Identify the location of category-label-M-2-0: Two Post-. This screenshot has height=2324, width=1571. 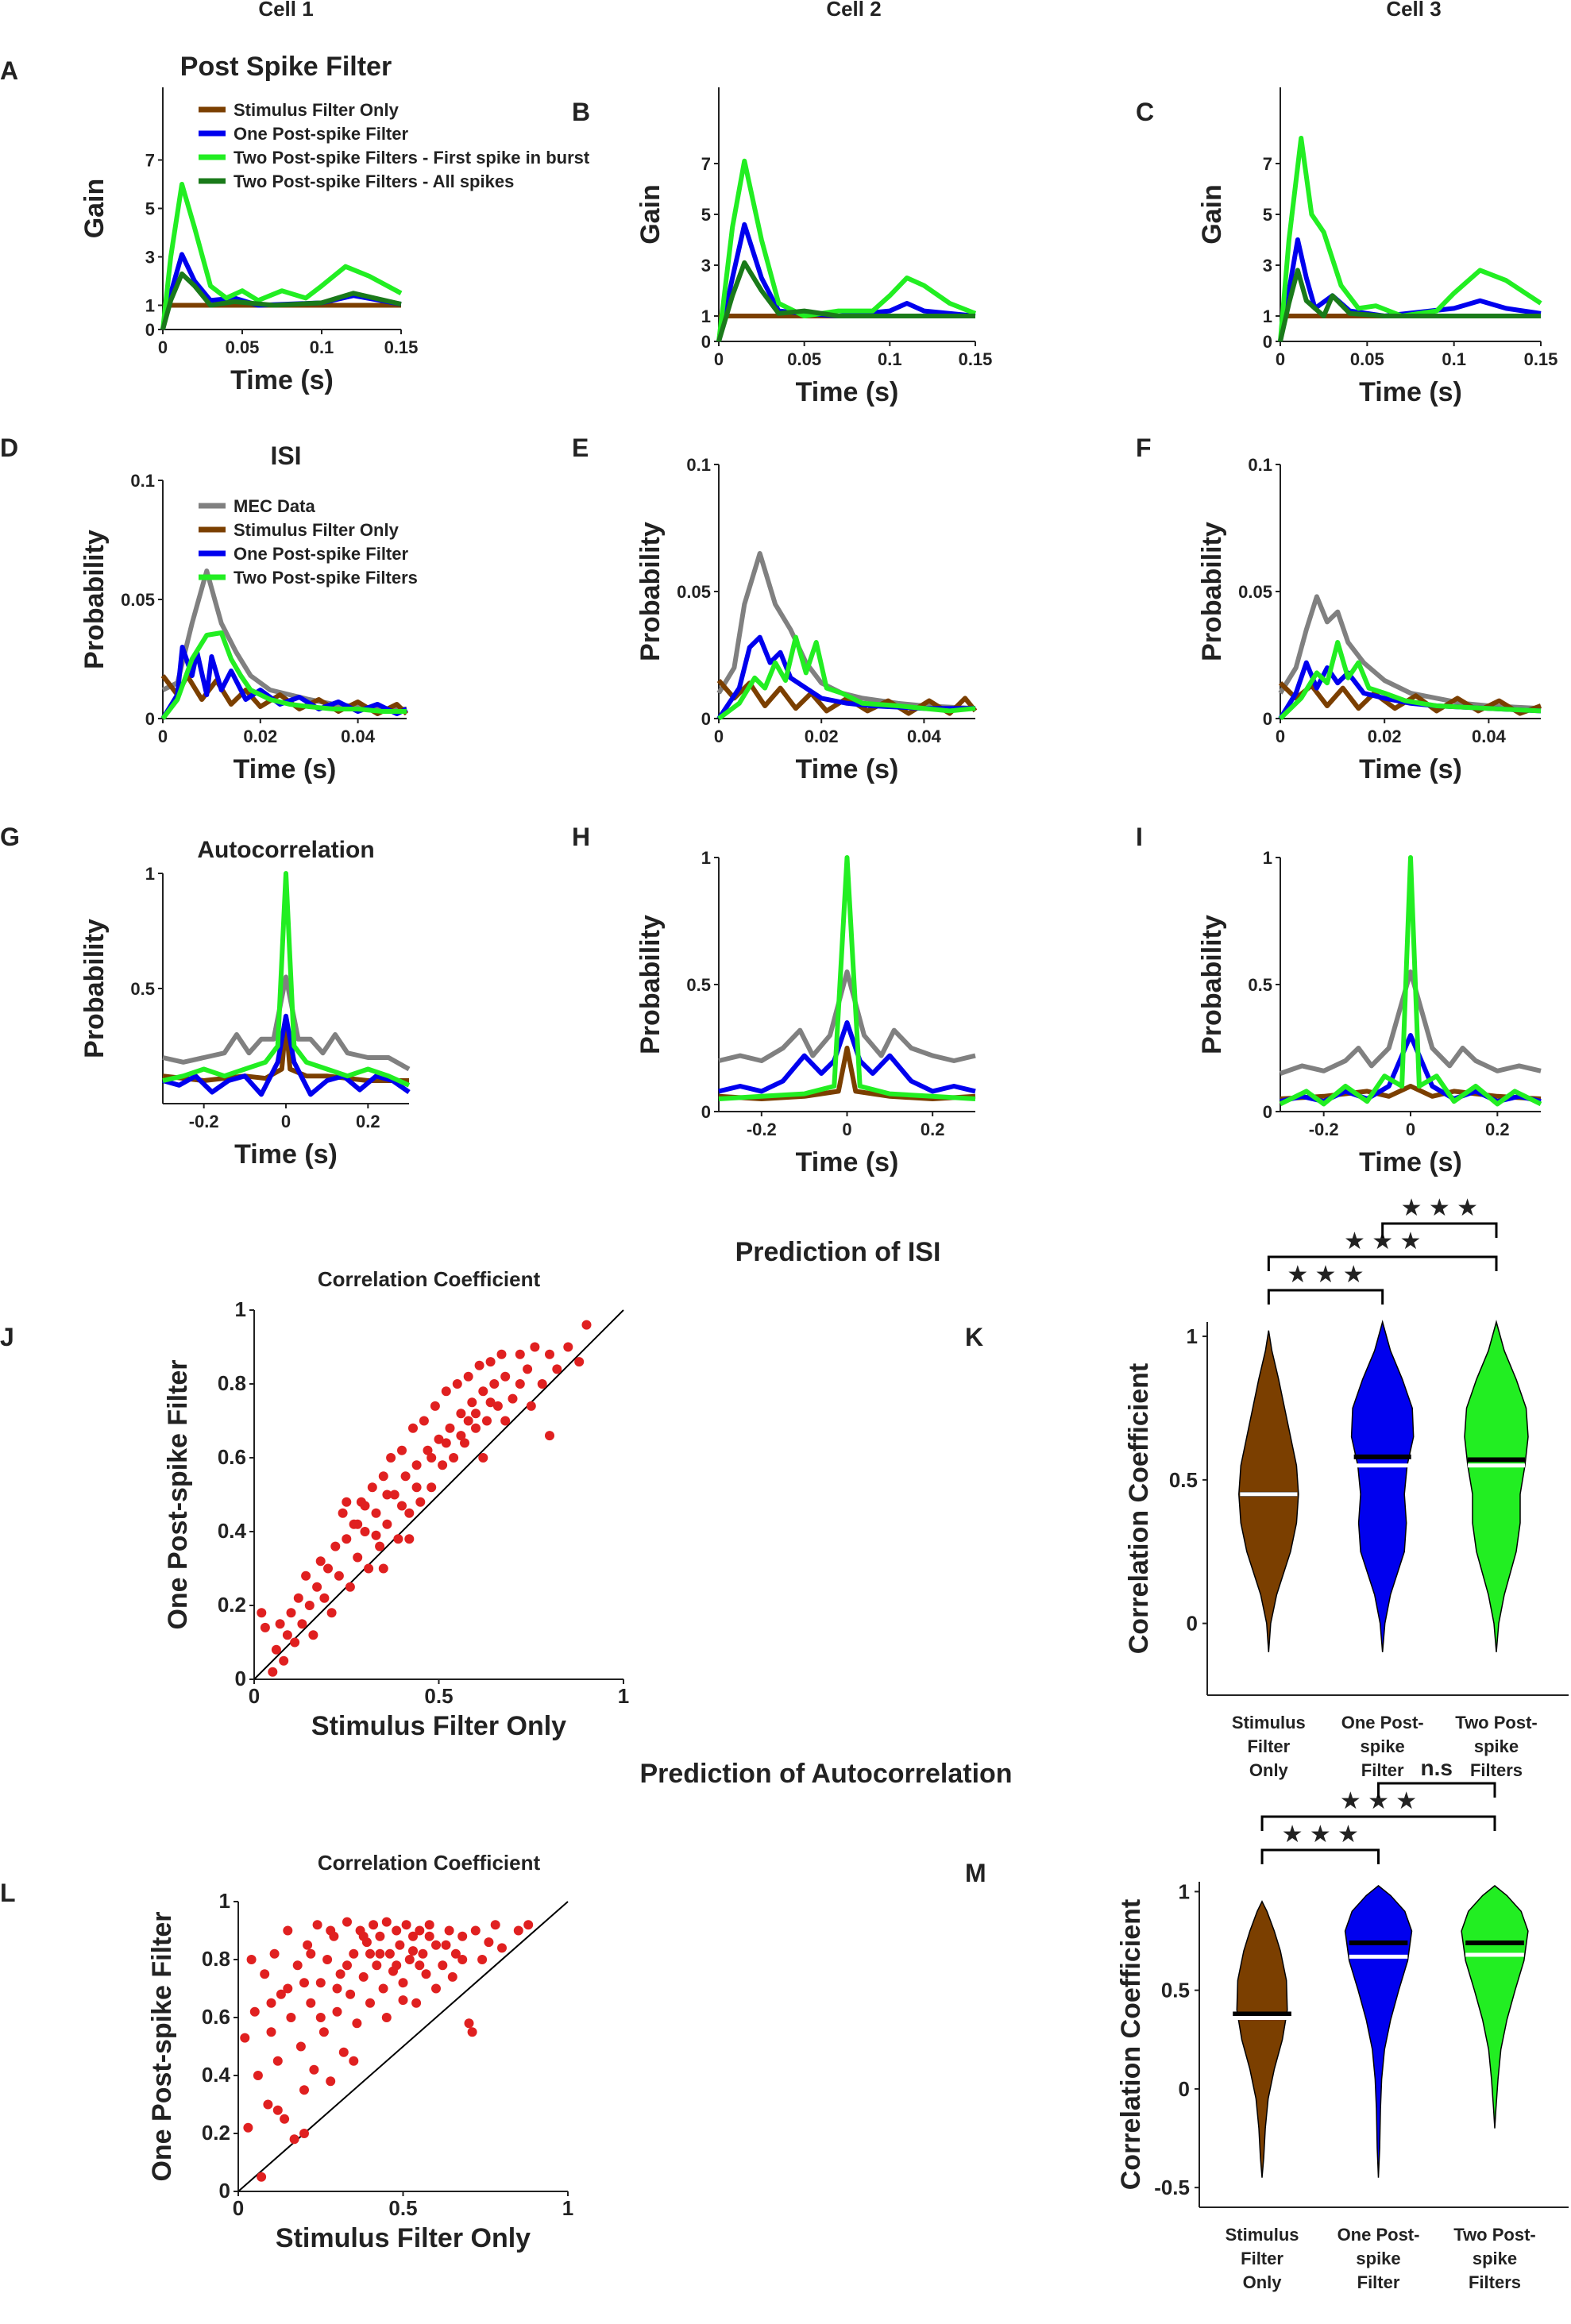
(1494, 2235).